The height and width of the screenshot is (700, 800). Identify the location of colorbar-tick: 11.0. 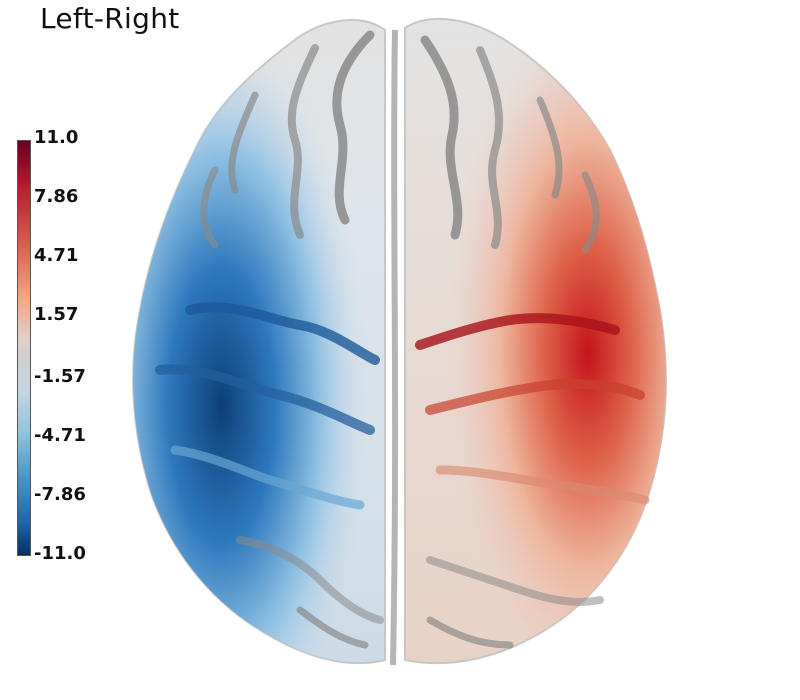
(56, 137).